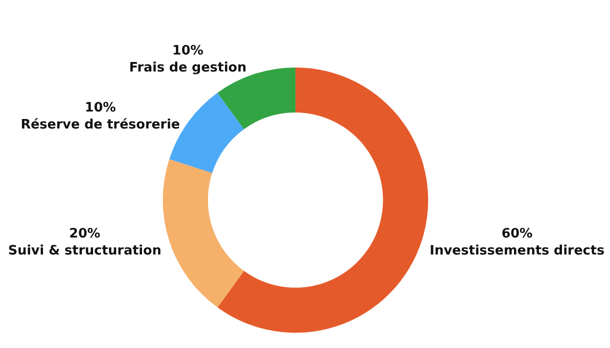  I want to click on slice-label: Investissements directs, so click(517, 251).